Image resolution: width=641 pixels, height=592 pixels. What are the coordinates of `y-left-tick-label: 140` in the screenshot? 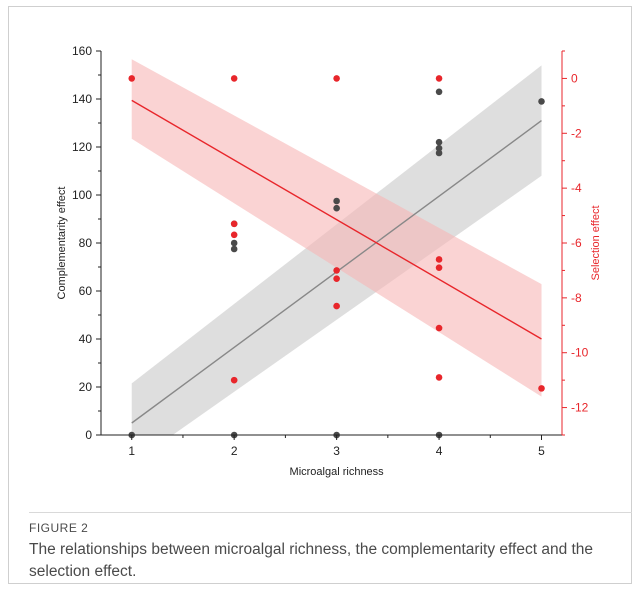 It's located at (82, 99).